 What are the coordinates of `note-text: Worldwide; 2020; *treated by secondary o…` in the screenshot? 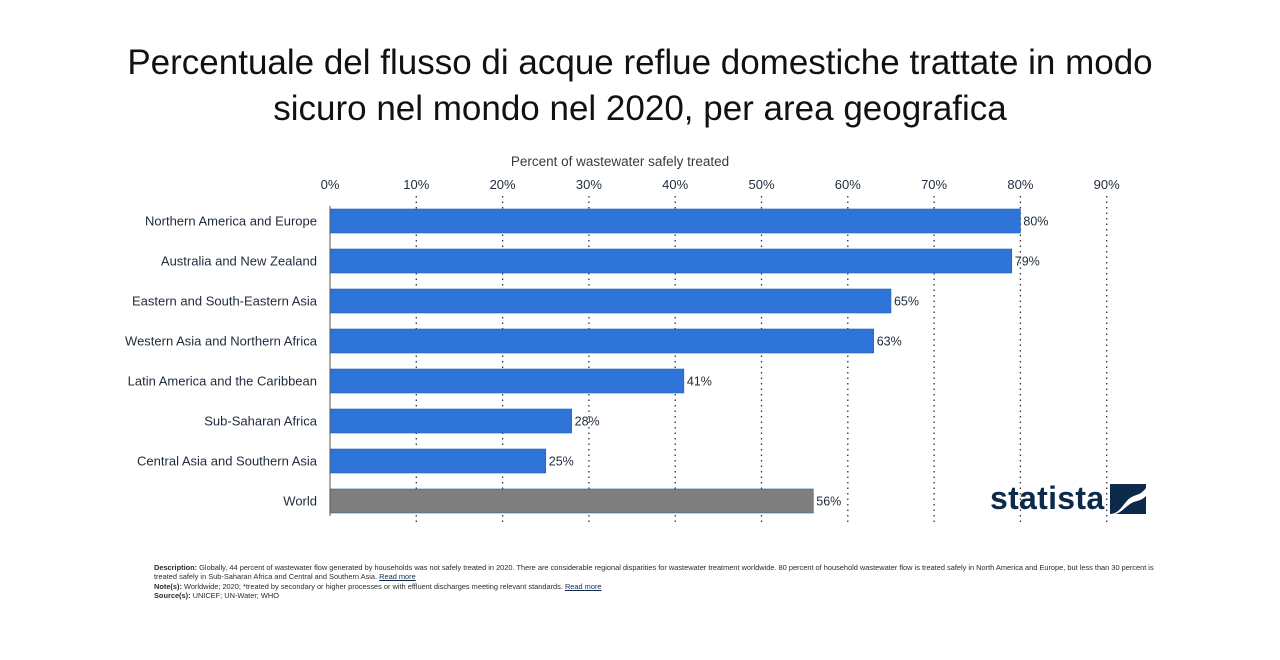 It's located at (372, 586).